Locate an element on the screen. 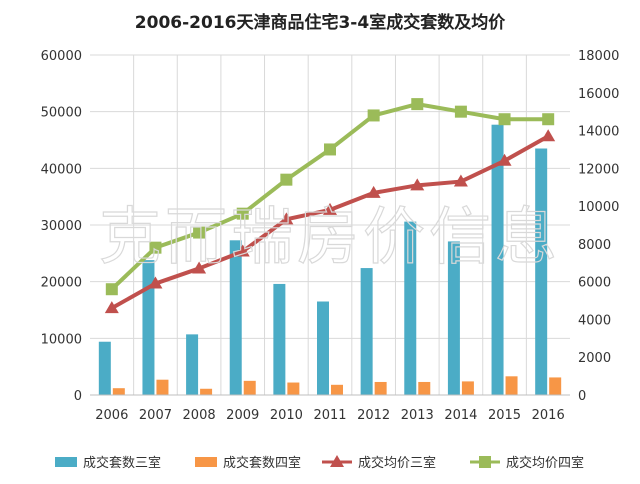 Image resolution: width=640 pixels, height=484 pixels. x-tick-label: 2016 is located at coordinates (548, 415).